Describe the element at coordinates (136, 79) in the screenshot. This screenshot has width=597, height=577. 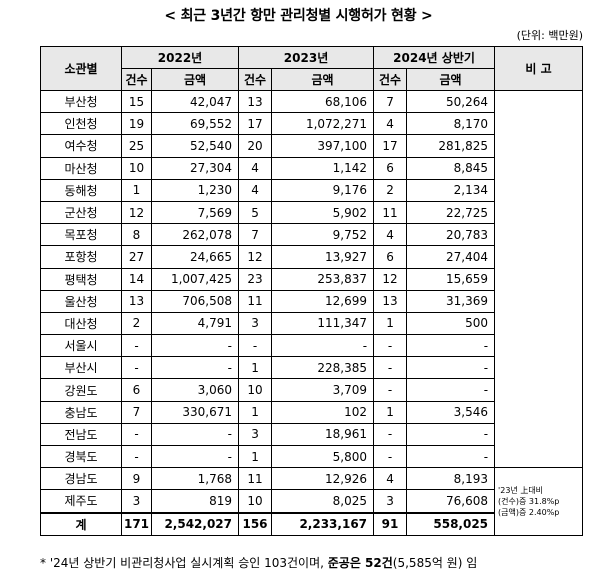
I see `header-count-2022: 건수` at that location.